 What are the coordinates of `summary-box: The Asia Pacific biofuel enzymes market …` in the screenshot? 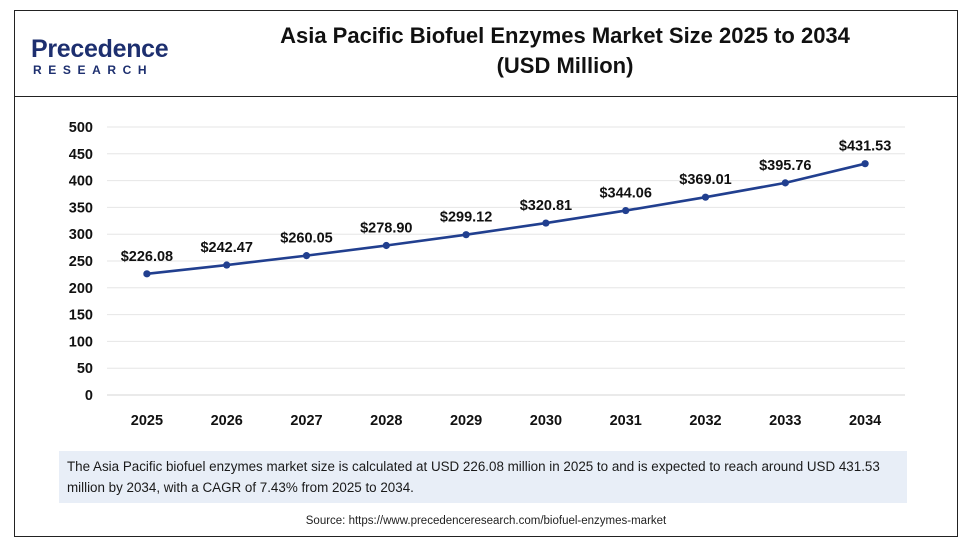 It's located at (483, 477).